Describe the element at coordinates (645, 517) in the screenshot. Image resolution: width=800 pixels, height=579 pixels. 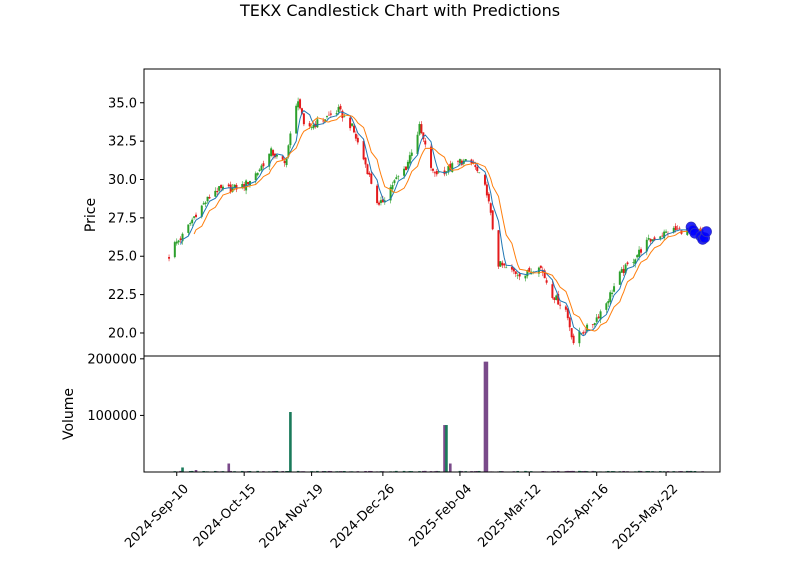
I see `x-tick-label: 2025-May-22` at that location.